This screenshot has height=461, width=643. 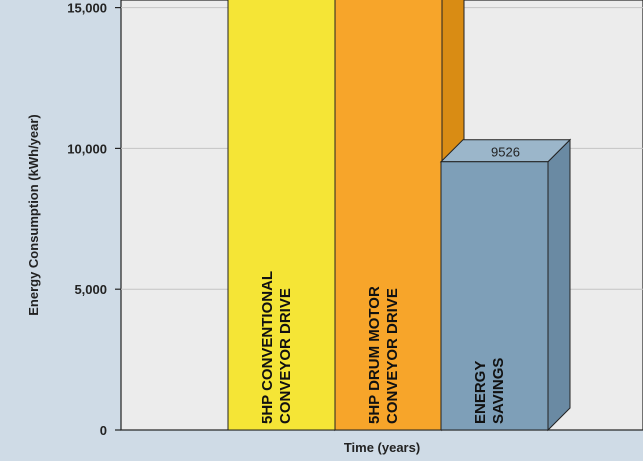 I want to click on bar-side, so click(x=559, y=285).